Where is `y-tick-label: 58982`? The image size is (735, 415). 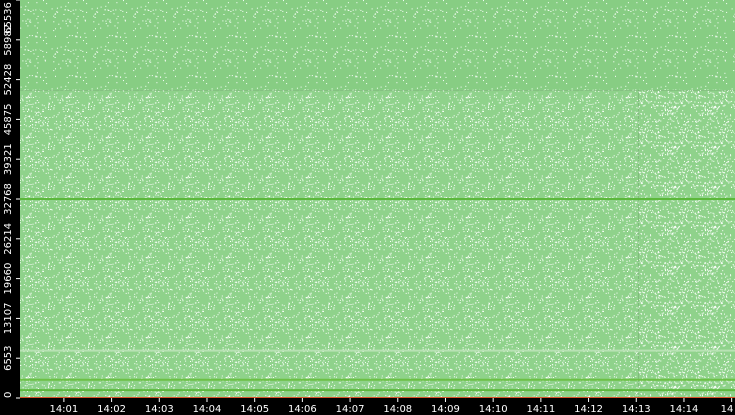 y-tick-label: 58982 is located at coordinates (8, 40).